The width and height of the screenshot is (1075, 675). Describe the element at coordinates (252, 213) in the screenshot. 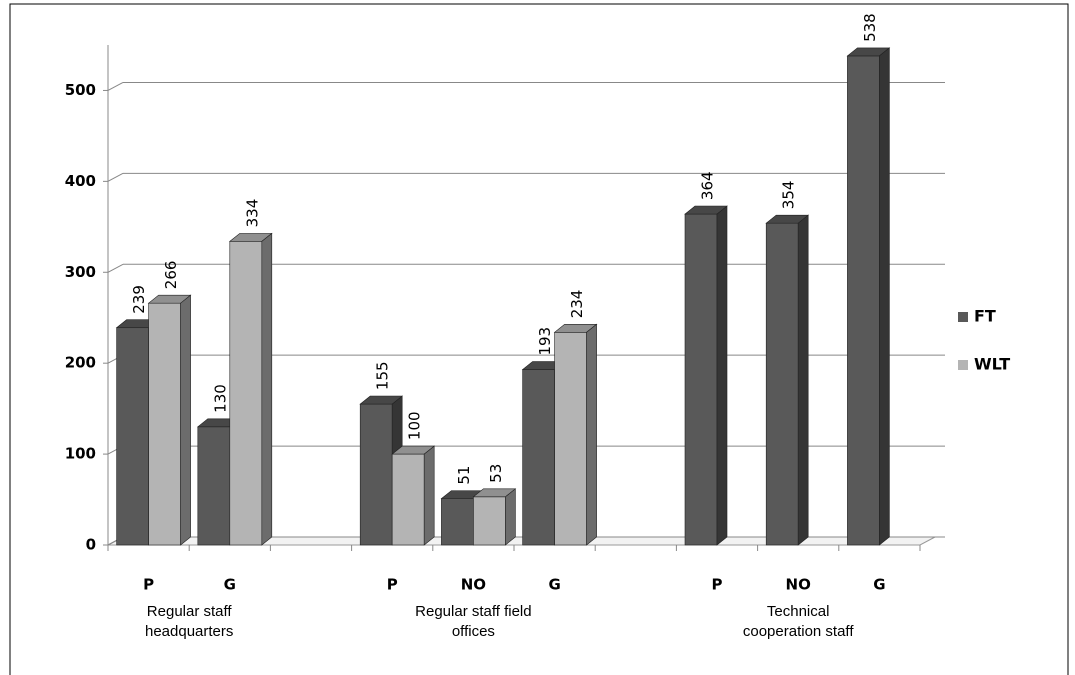

I see `value-label: 334` at that location.